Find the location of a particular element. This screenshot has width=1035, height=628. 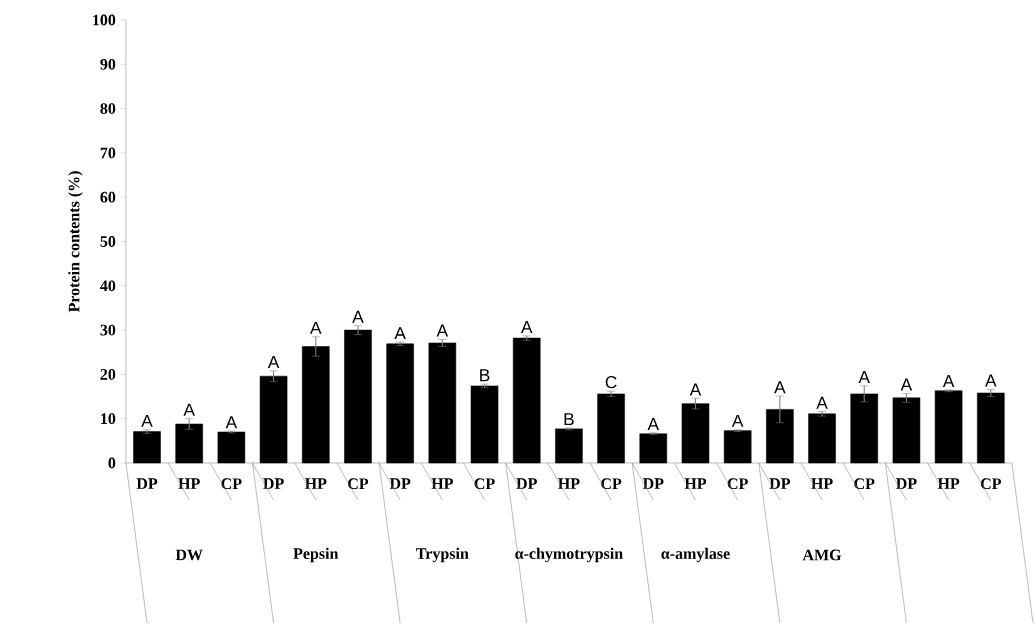

y-tick-label: 100 is located at coordinates (104, 20).